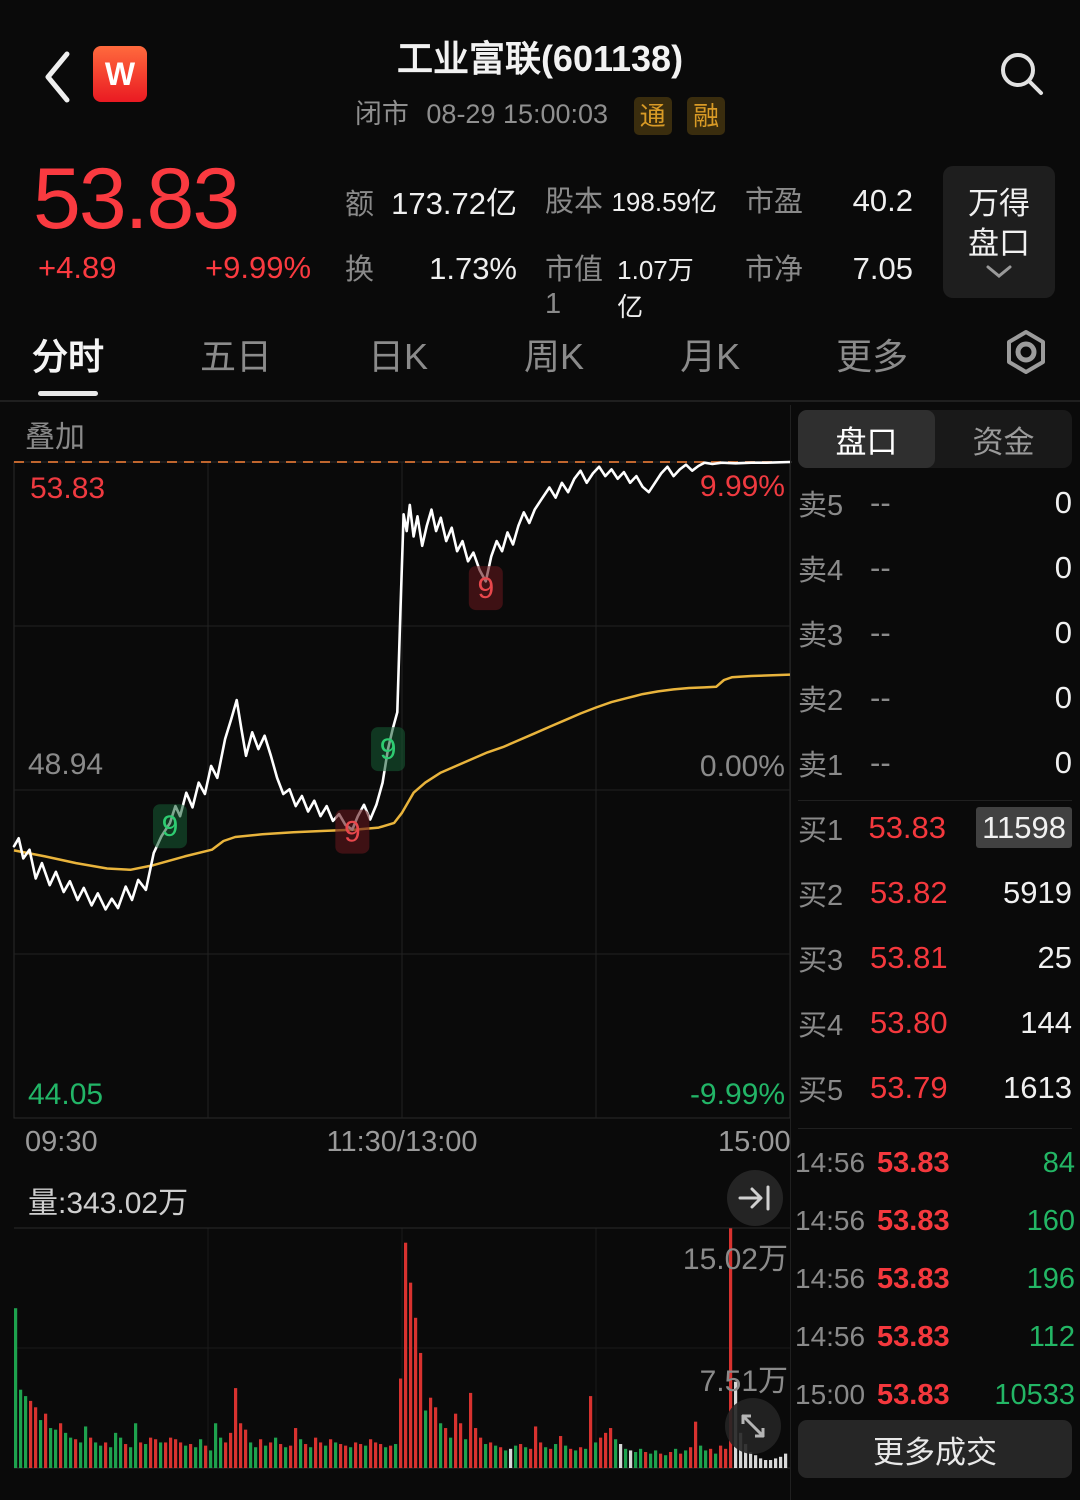  I want to click on buy-qty: 5919, so click(1037, 892).